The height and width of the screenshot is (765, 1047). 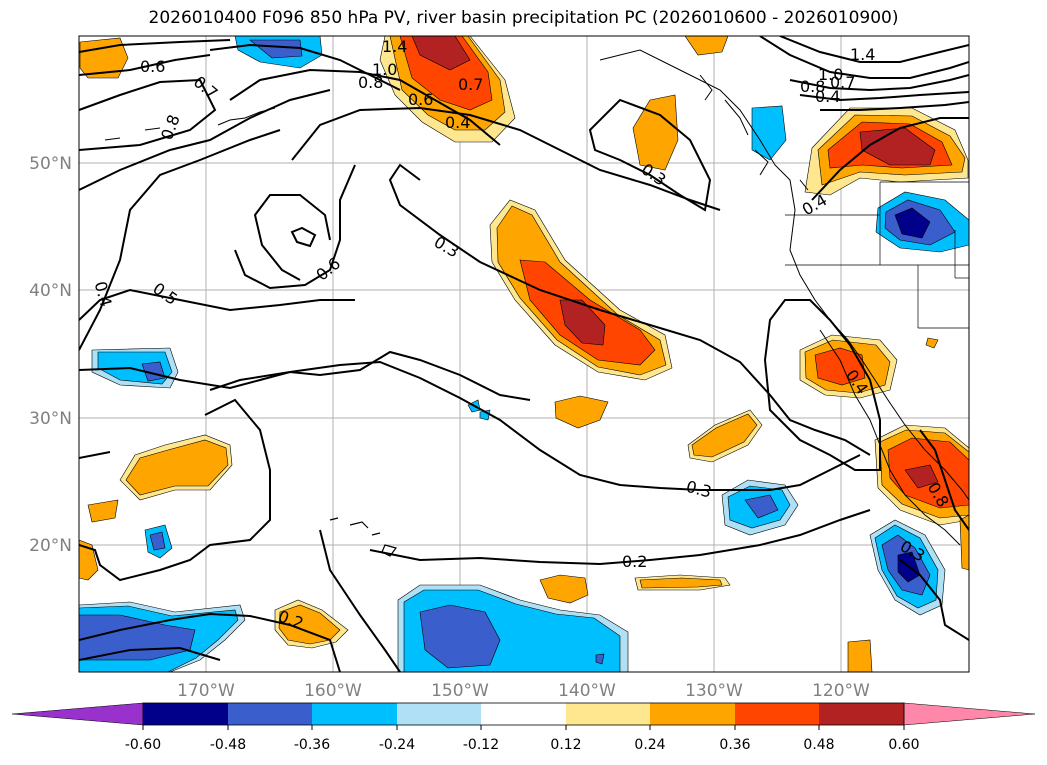 What do you see at coordinates (523, 691) in the screenshot?
I see `lon-axis: 170°W 160°W 150°W 140°W 130°W 120°W` at bounding box center [523, 691].